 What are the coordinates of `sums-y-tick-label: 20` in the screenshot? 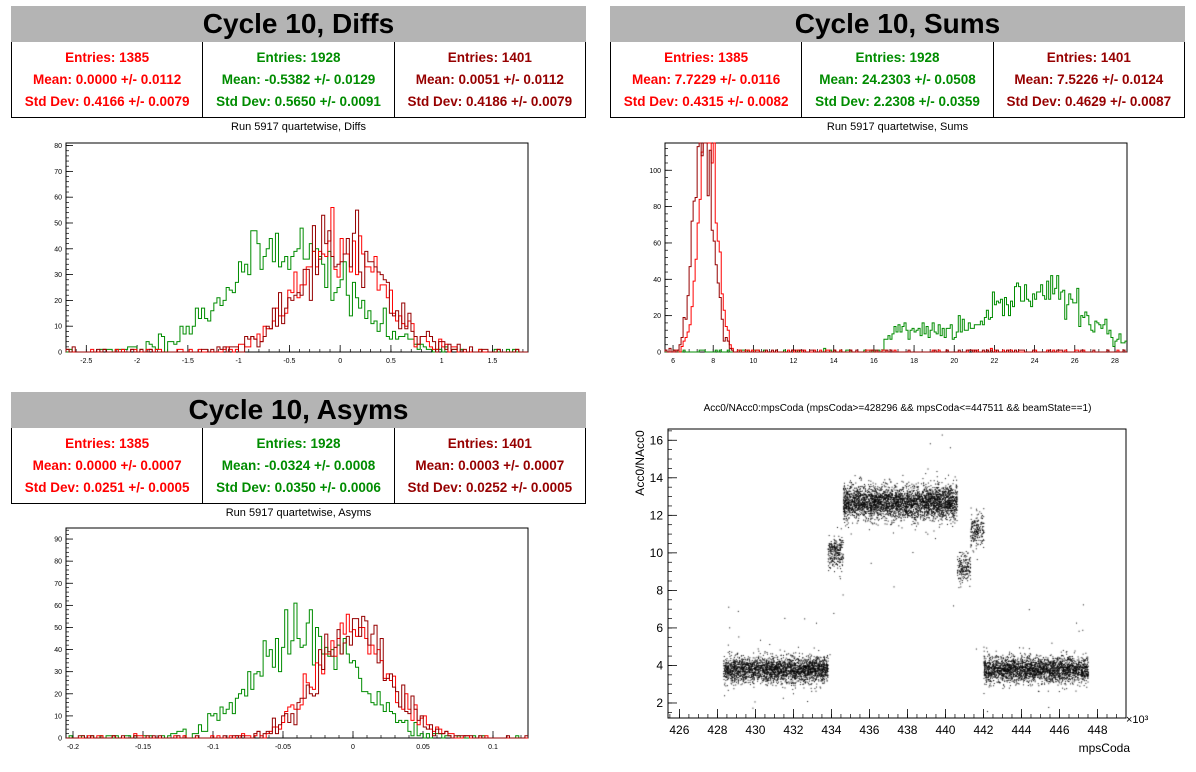 It's located at (657, 316).